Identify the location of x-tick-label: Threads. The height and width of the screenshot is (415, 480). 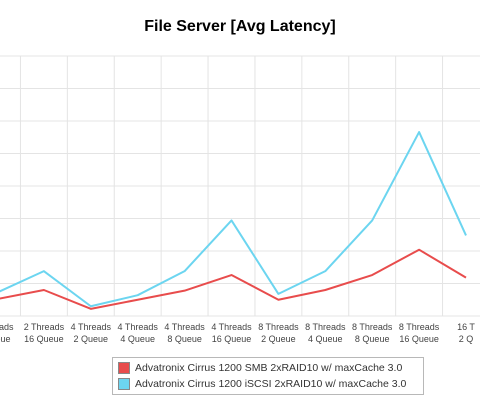
(7, 327).